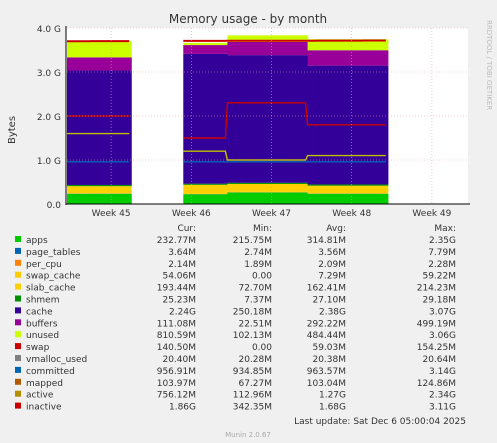 This screenshot has width=497, height=443. Describe the element at coordinates (51, 289) in the screenshot. I see `legend-name: slab_cache` at that location.